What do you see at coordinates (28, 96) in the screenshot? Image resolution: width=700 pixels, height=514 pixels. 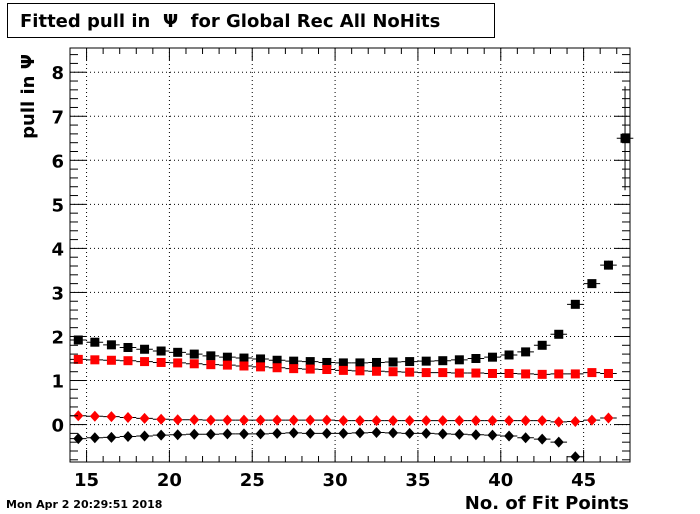 I see `y-axis-title: pull in Ψ` at bounding box center [28, 96].